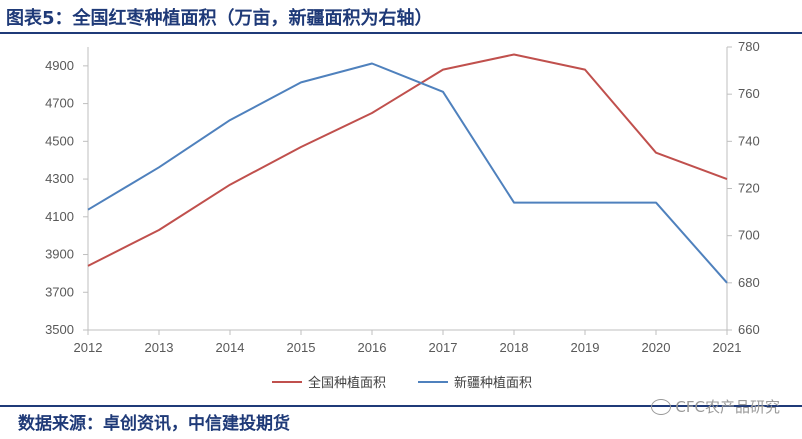  Describe the element at coordinates (401, 33) in the screenshot. I see `title-divider` at that location.